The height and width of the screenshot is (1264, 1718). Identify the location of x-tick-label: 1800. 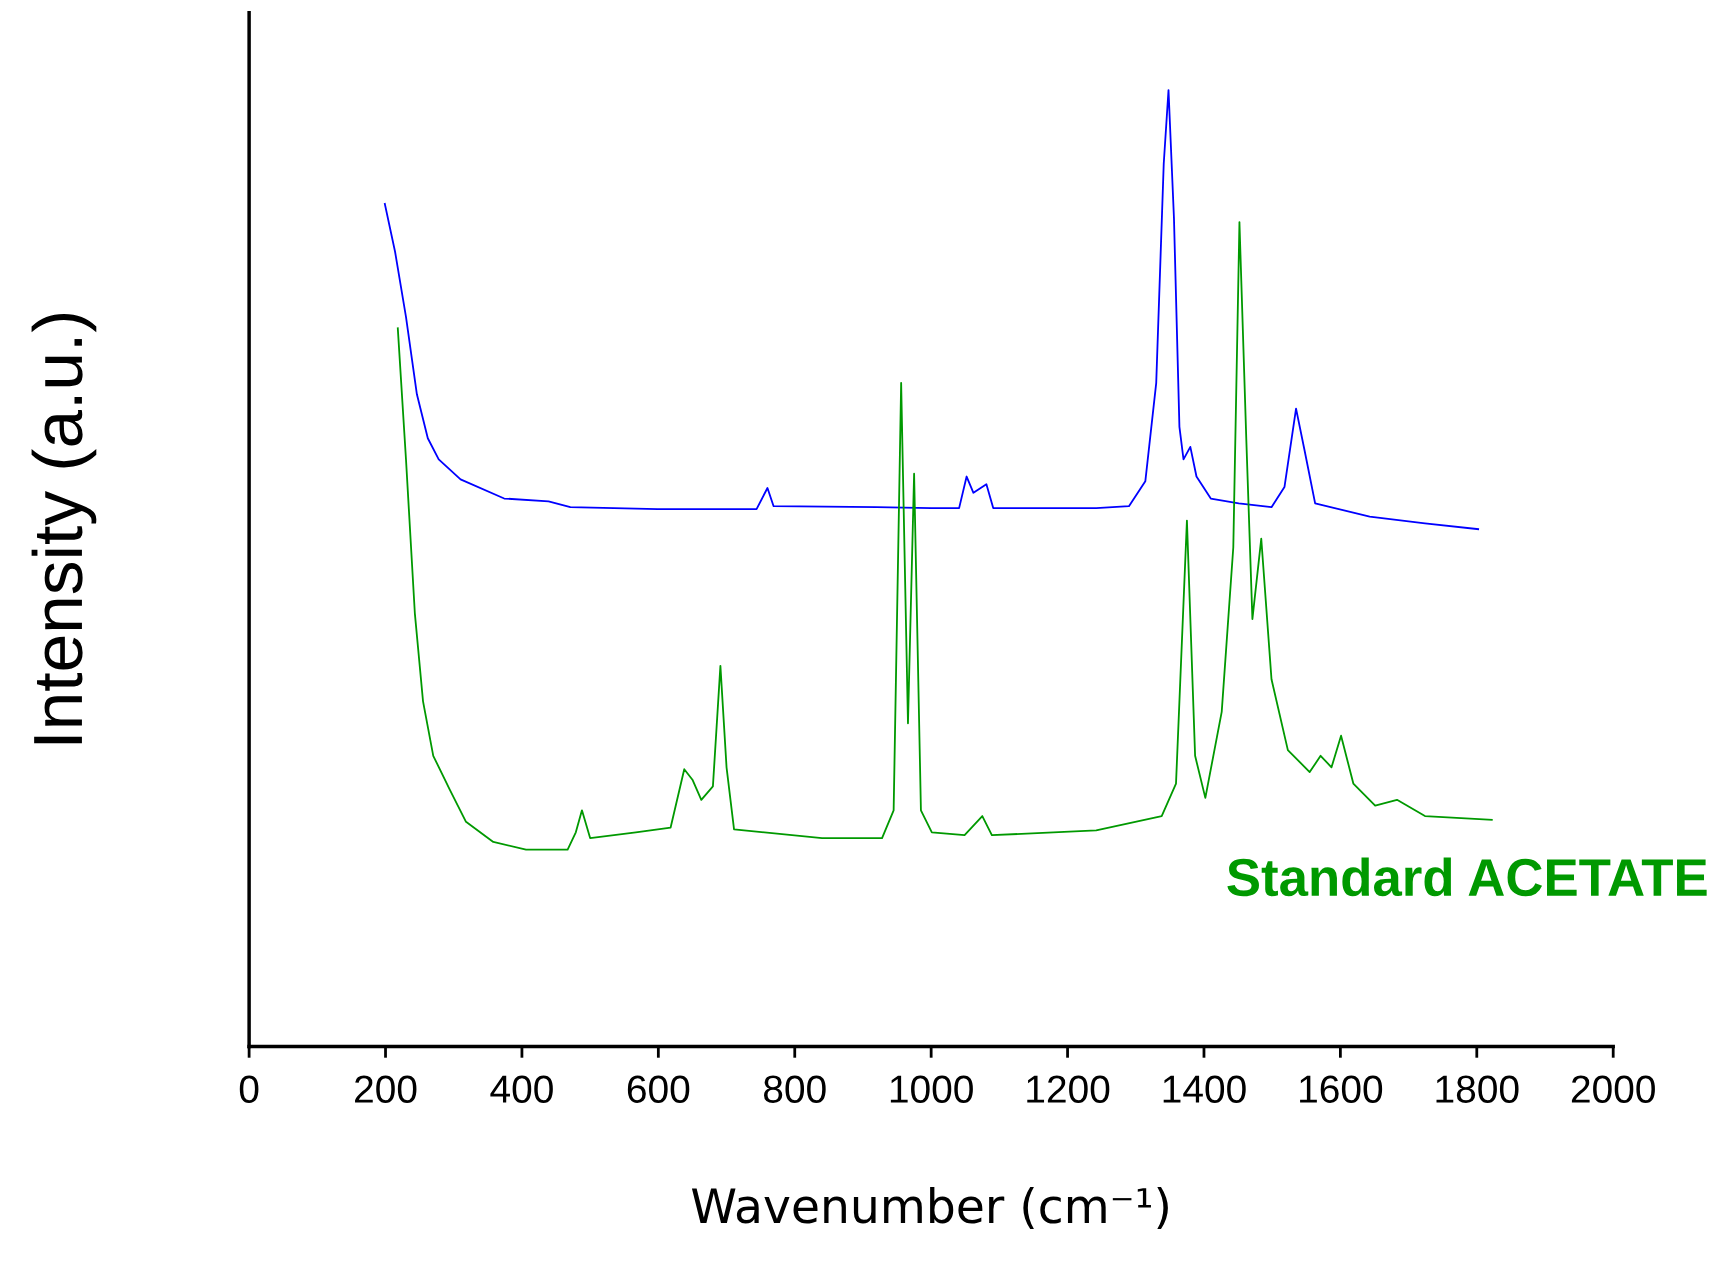
(1477, 1089).